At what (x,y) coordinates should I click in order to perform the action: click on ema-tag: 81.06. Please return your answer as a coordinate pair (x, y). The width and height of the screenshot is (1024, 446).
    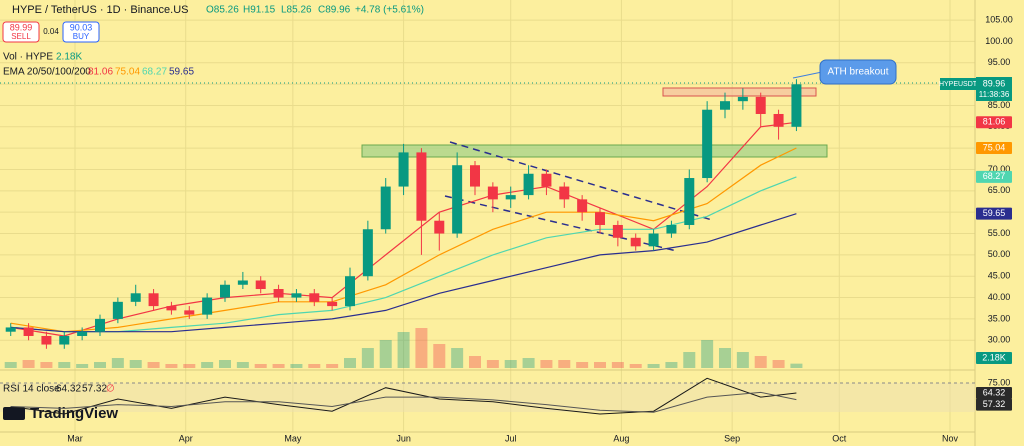
    Looking at the image, I should click on (994, 122).